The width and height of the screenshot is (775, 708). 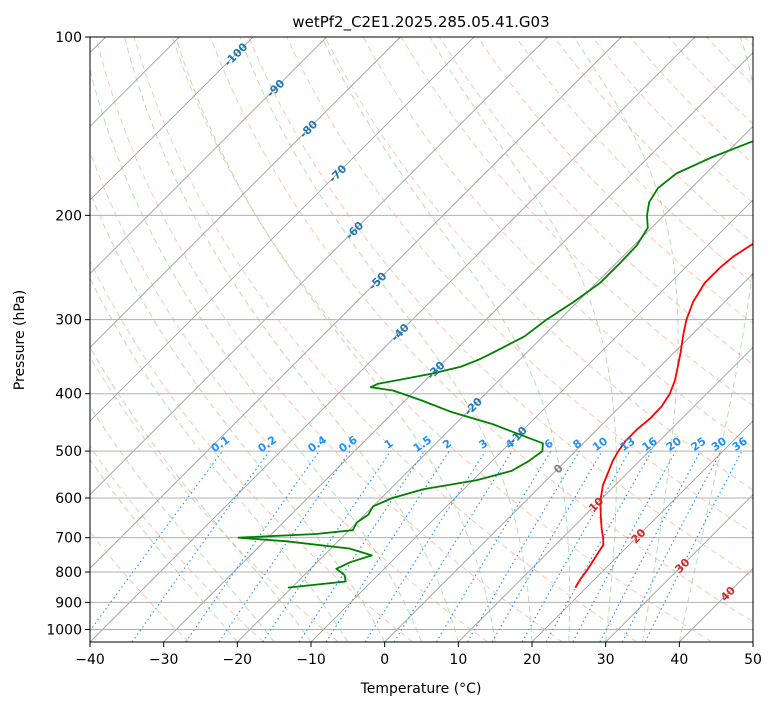 What do you see at coordinates (421, 689) in the screenshot?
I see `x-axis-label: Temperature (°C)` at bounding box center [421, 689].